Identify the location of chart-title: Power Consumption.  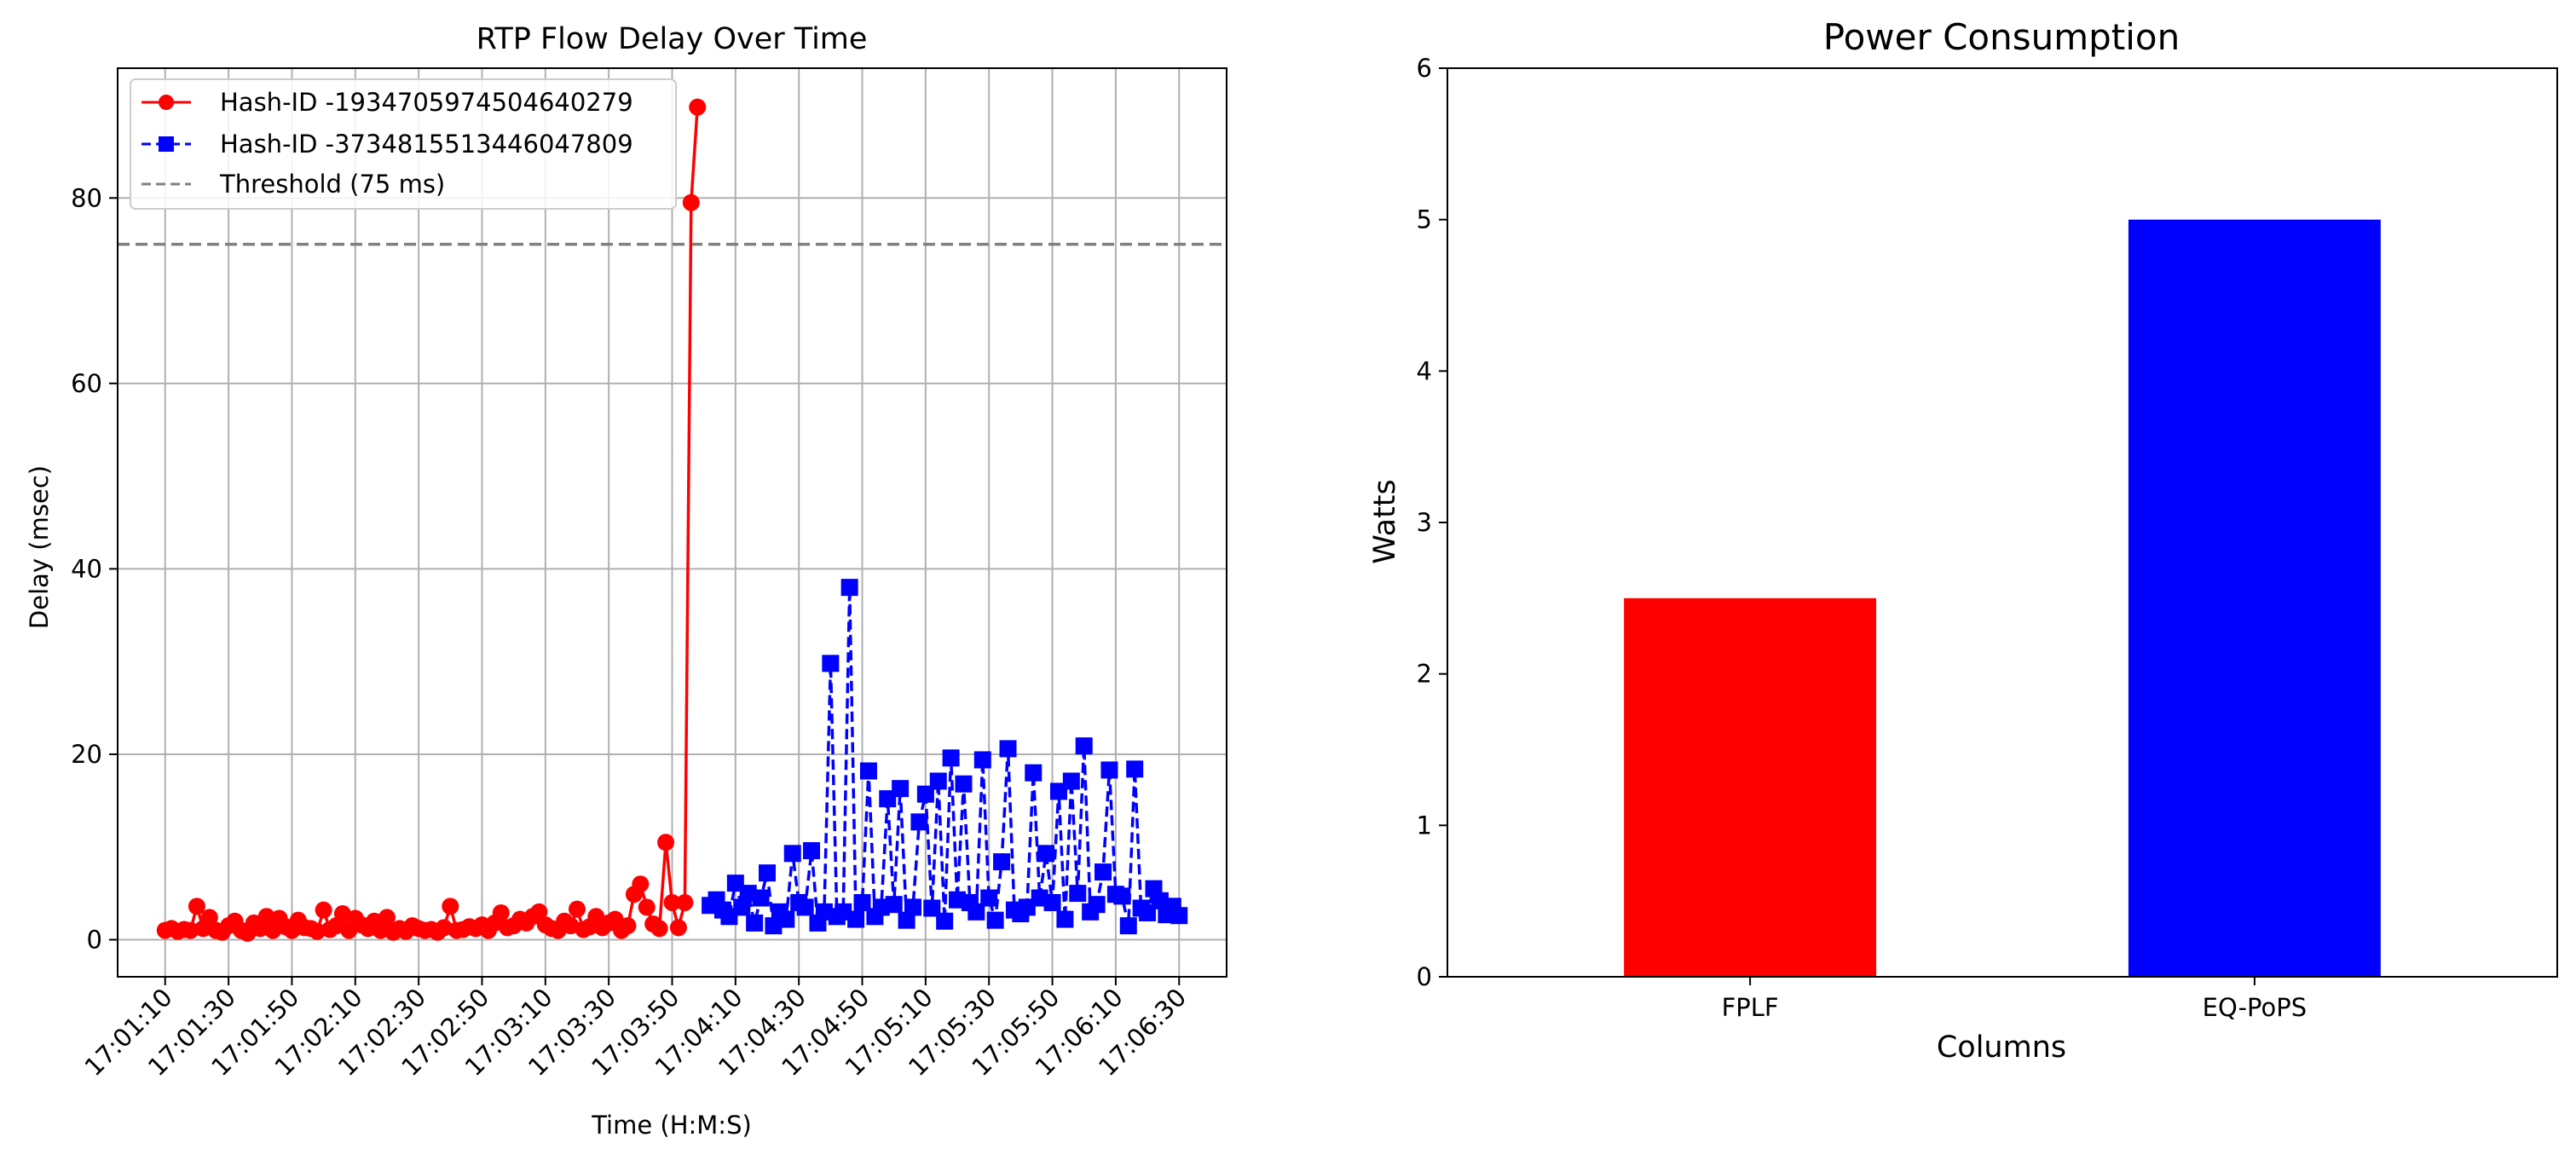
(2001, 37).